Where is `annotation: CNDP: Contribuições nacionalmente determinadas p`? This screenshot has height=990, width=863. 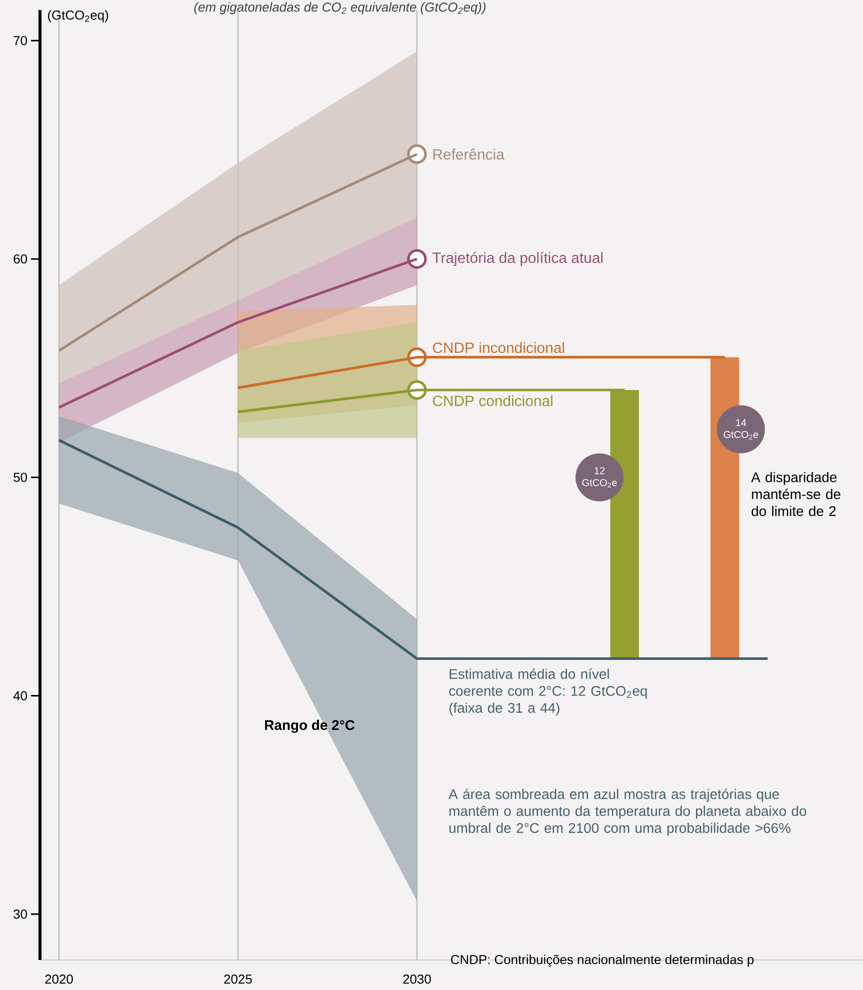 annotation: CNDP: Contribuições nacionalmente determinadas p is located at coordinates (602, 960).